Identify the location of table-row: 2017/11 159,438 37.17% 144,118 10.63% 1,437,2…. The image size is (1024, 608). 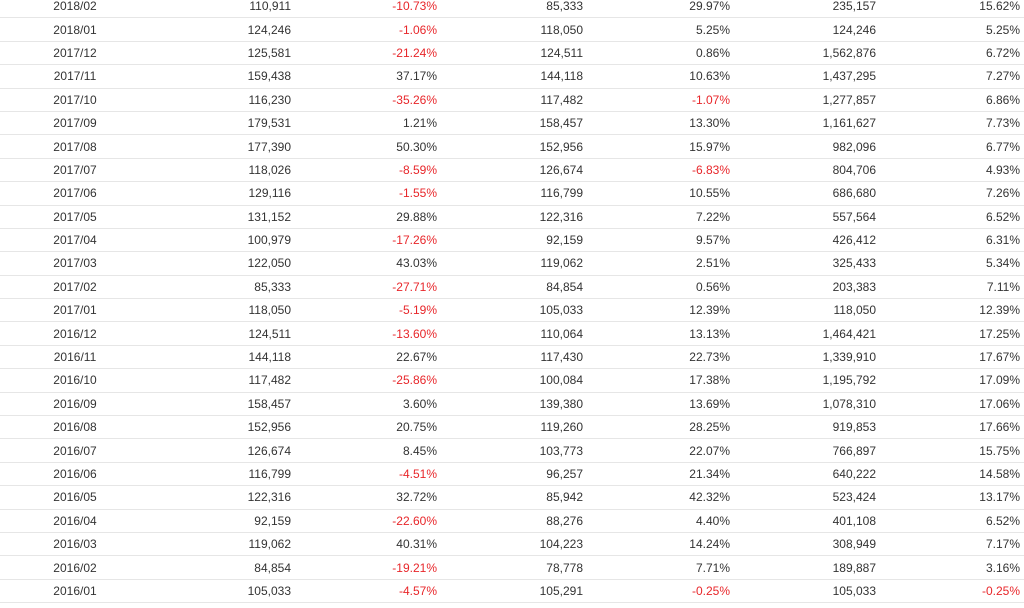
(512, 76).